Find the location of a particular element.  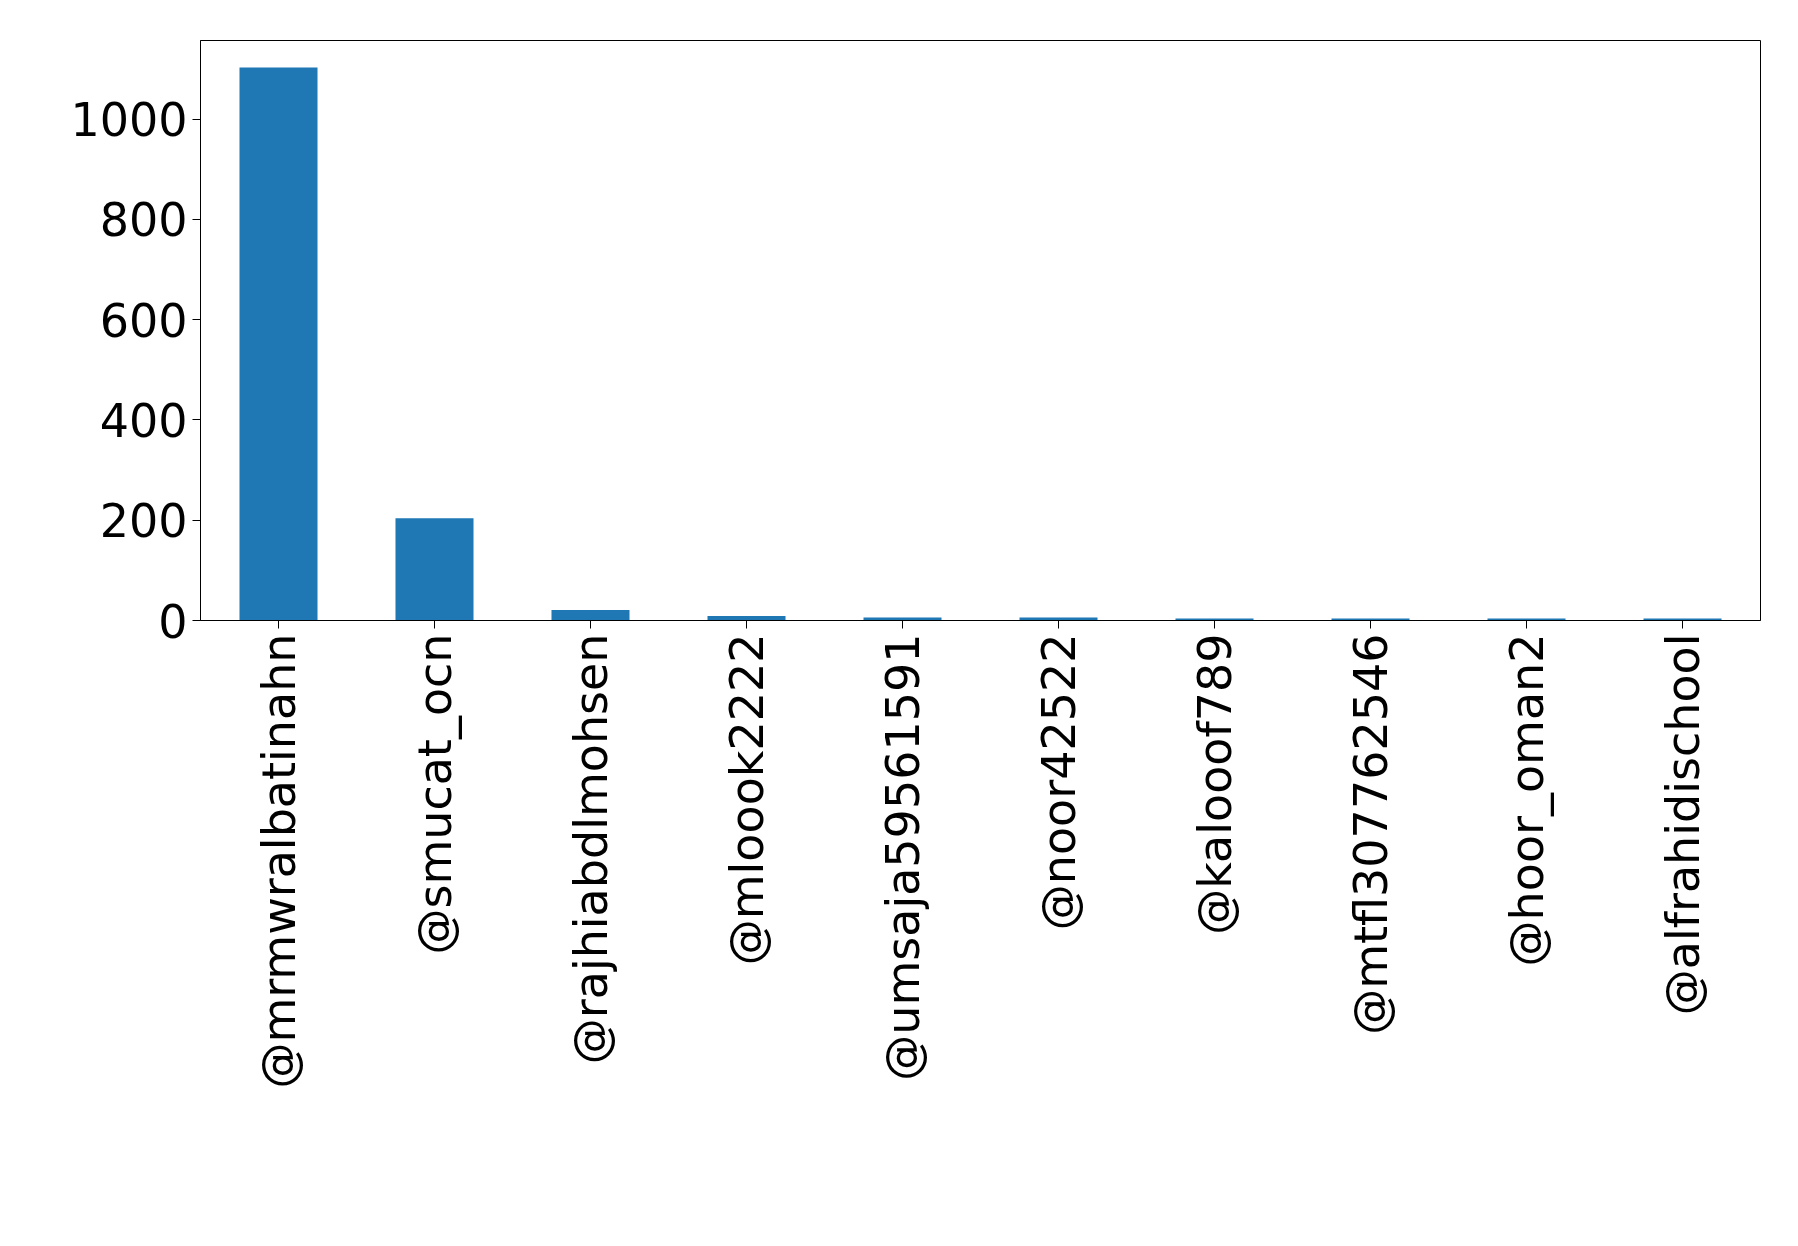

y-tick-label: 600 is located at coordinates (143, 320).